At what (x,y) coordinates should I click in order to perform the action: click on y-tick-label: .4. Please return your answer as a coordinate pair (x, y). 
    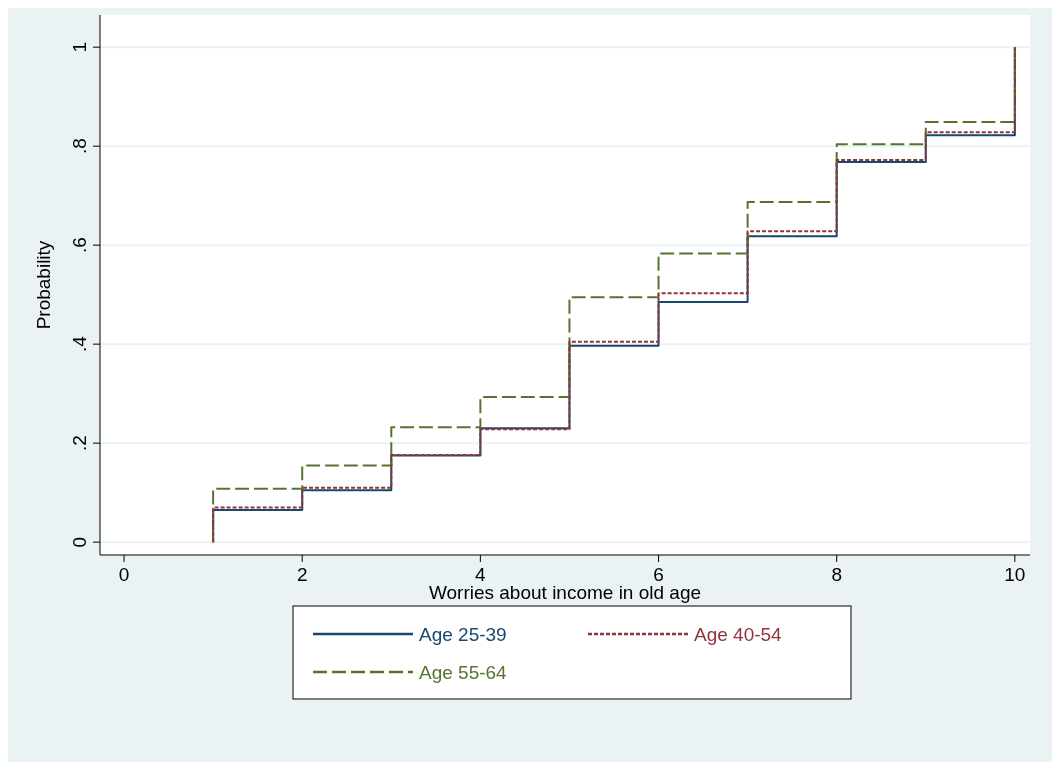
    Looking at the image, I should click on (79, 344).